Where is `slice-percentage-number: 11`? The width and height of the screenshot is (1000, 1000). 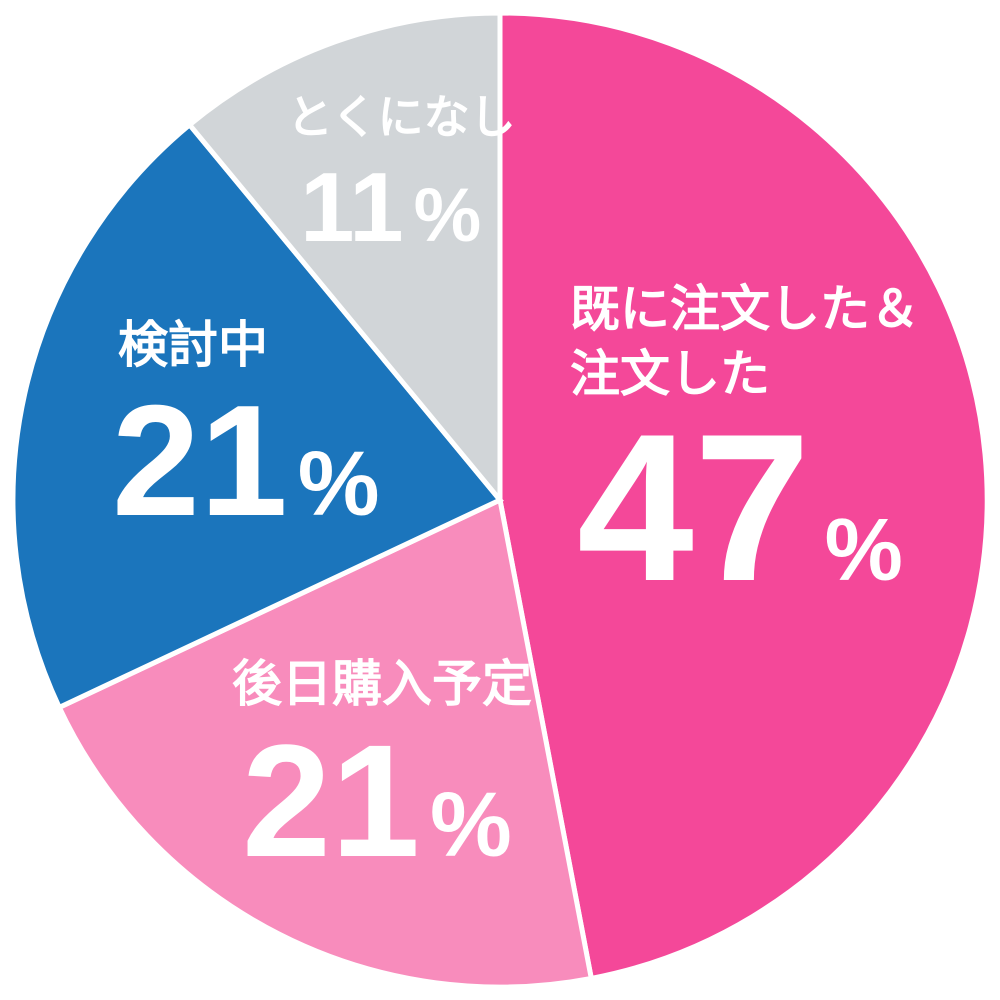 slice-percentage-number: 11 is located at coordinates (352, 207).